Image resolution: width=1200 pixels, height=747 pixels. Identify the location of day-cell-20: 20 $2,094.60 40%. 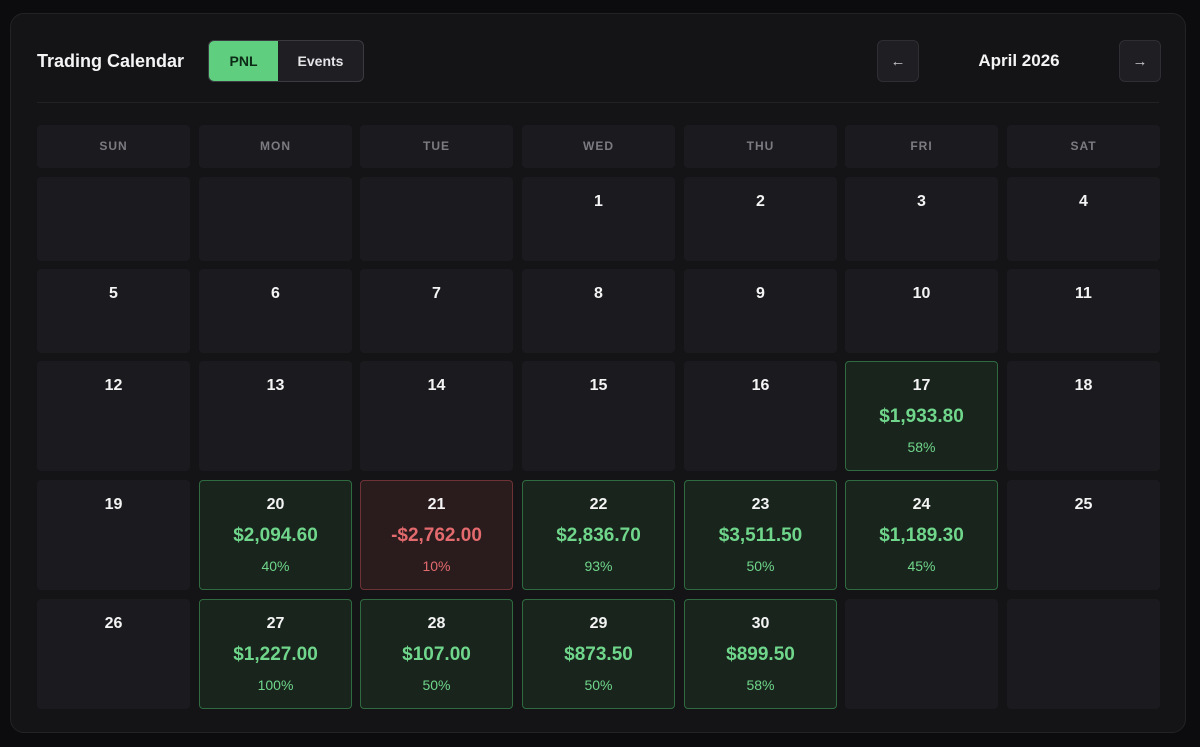
(275, 535).